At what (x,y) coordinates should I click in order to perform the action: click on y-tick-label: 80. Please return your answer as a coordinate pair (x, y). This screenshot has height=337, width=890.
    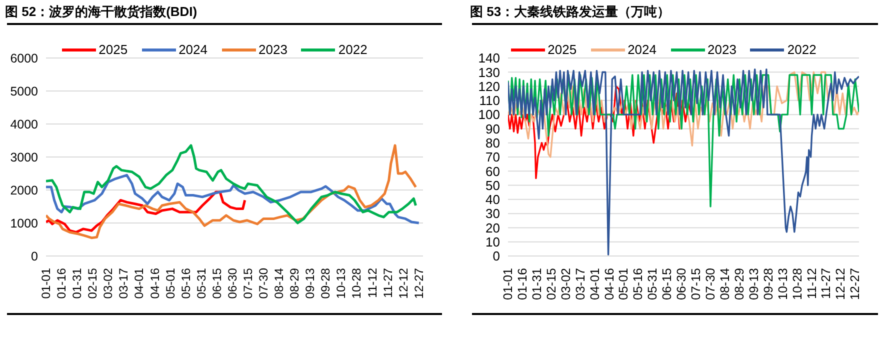
    Looking at the image, I should click on (493, 142).